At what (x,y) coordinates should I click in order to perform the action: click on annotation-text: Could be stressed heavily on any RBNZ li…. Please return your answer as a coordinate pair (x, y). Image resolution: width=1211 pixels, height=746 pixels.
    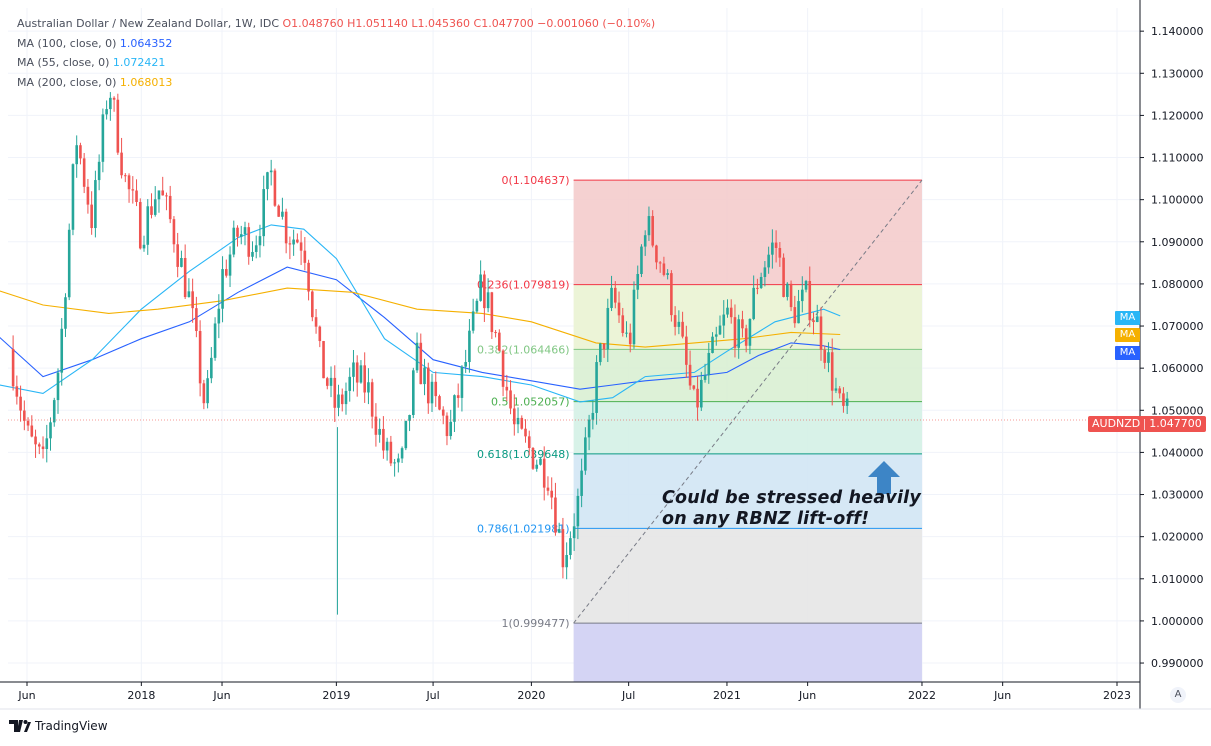
    Looking at the image, I should click on (791, 509).